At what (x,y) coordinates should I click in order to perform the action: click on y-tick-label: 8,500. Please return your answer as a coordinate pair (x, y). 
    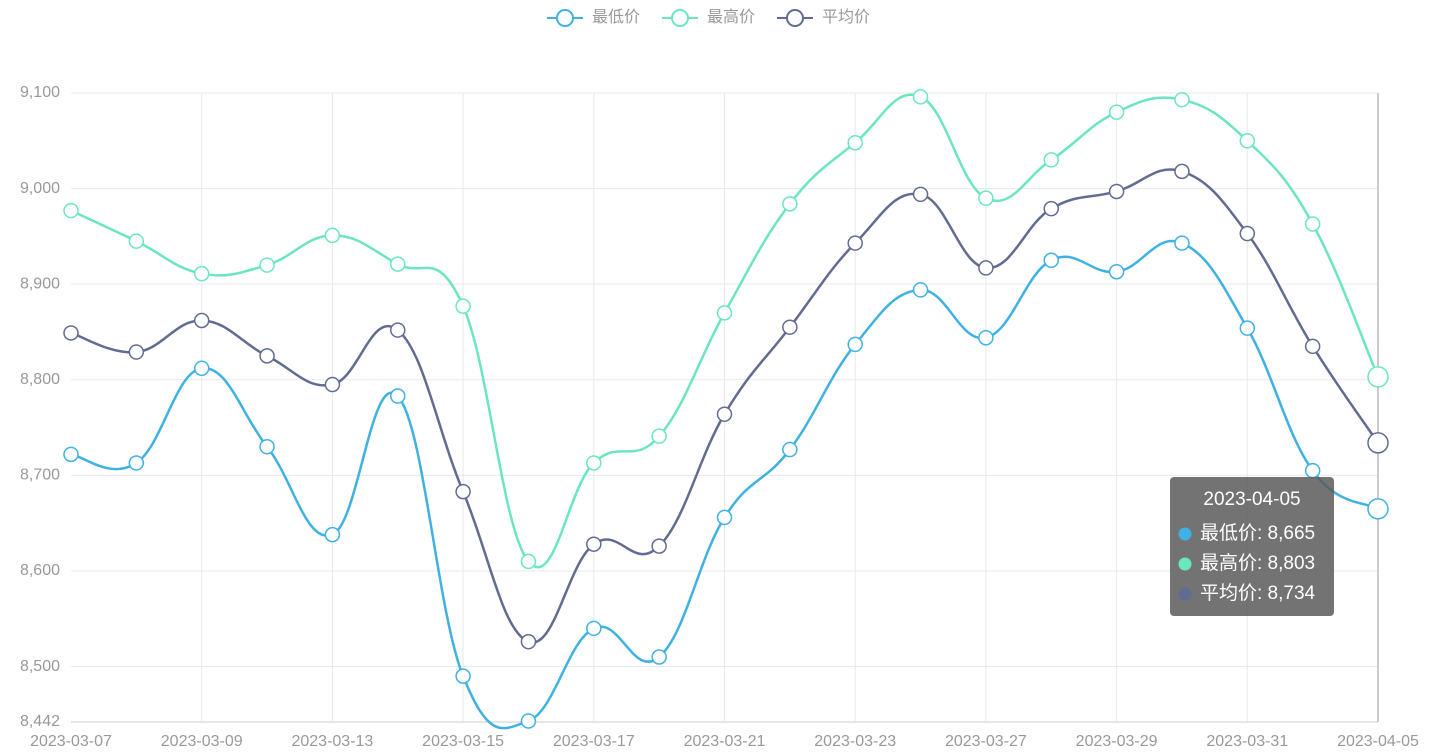
    Looking at the image, I should click on (40, 666).